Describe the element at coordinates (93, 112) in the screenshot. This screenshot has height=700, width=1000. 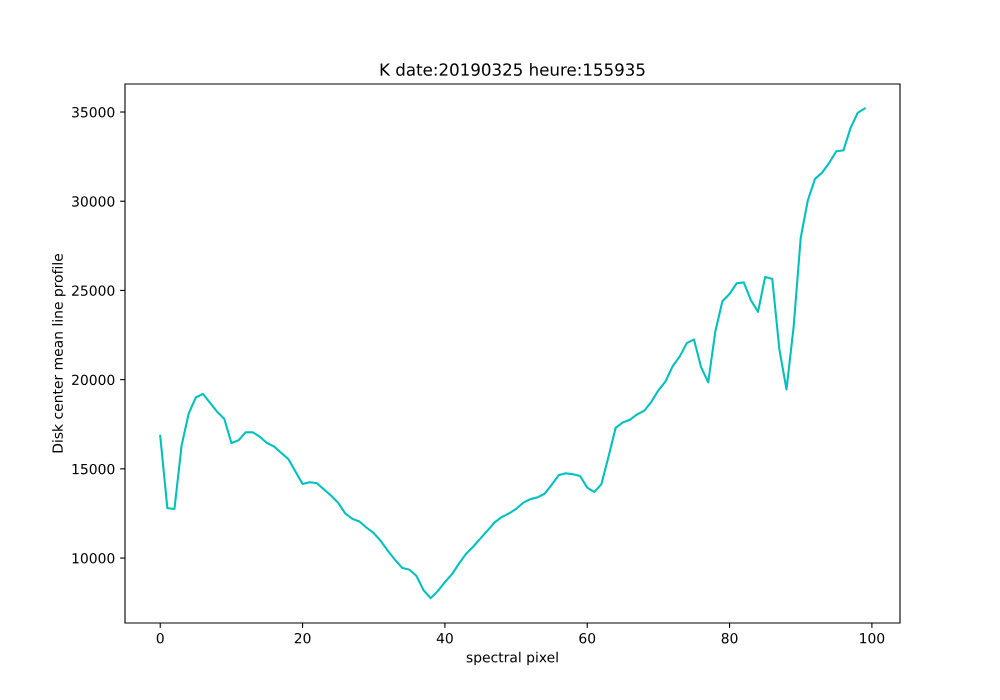
I see `y-tick-label: 35000` at that location.